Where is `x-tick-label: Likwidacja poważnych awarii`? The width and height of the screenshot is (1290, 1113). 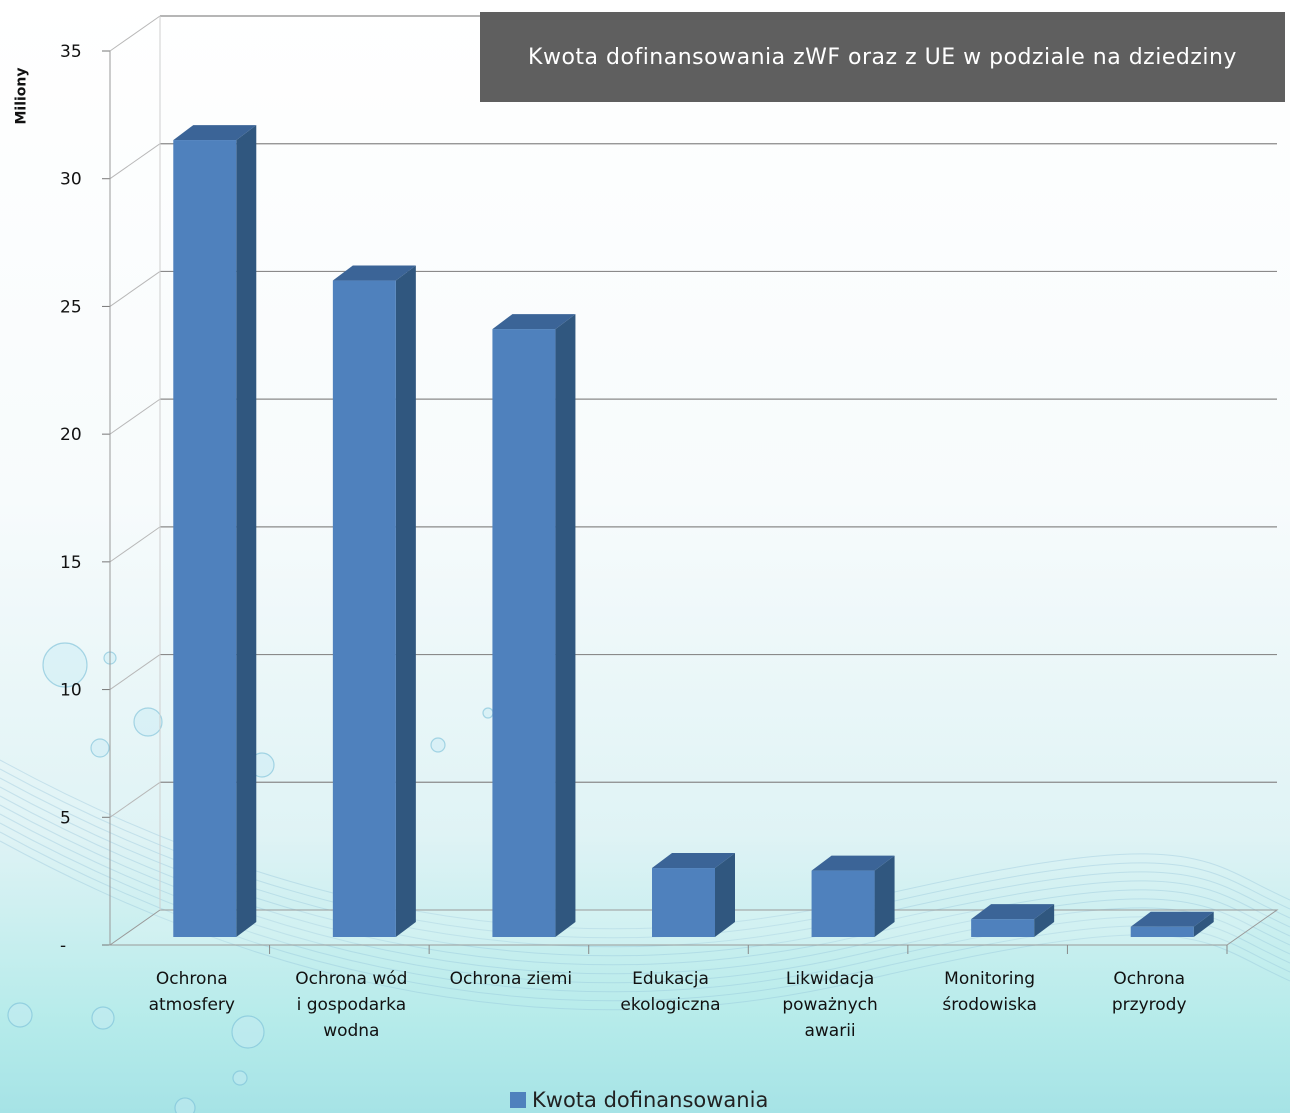
x-tick-label: Likwidacja poważnych awarii is located at coordinates (830, 1005).